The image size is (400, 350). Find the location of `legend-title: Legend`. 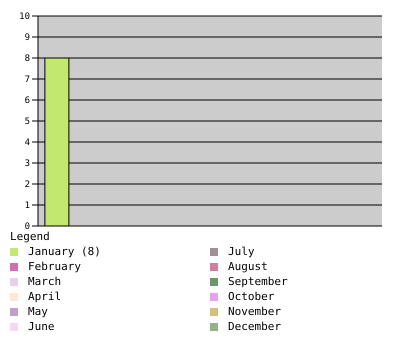

legend-title: Legend is located at coordinates (30, 237).